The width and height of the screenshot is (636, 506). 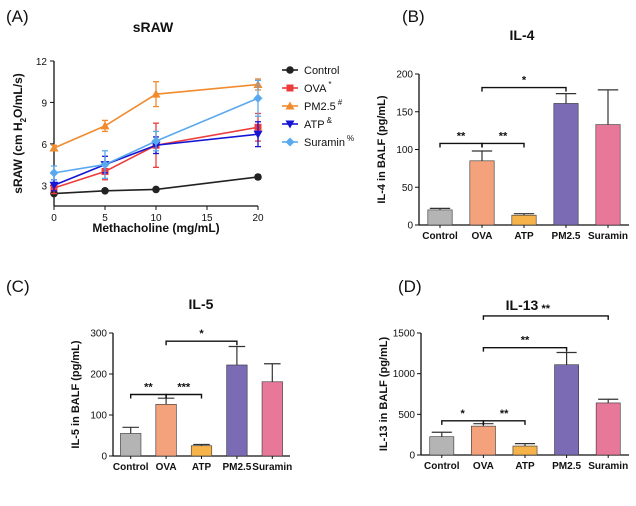 I want to click on chart-a-legend-marker-atp, so click(x=290, y=124).